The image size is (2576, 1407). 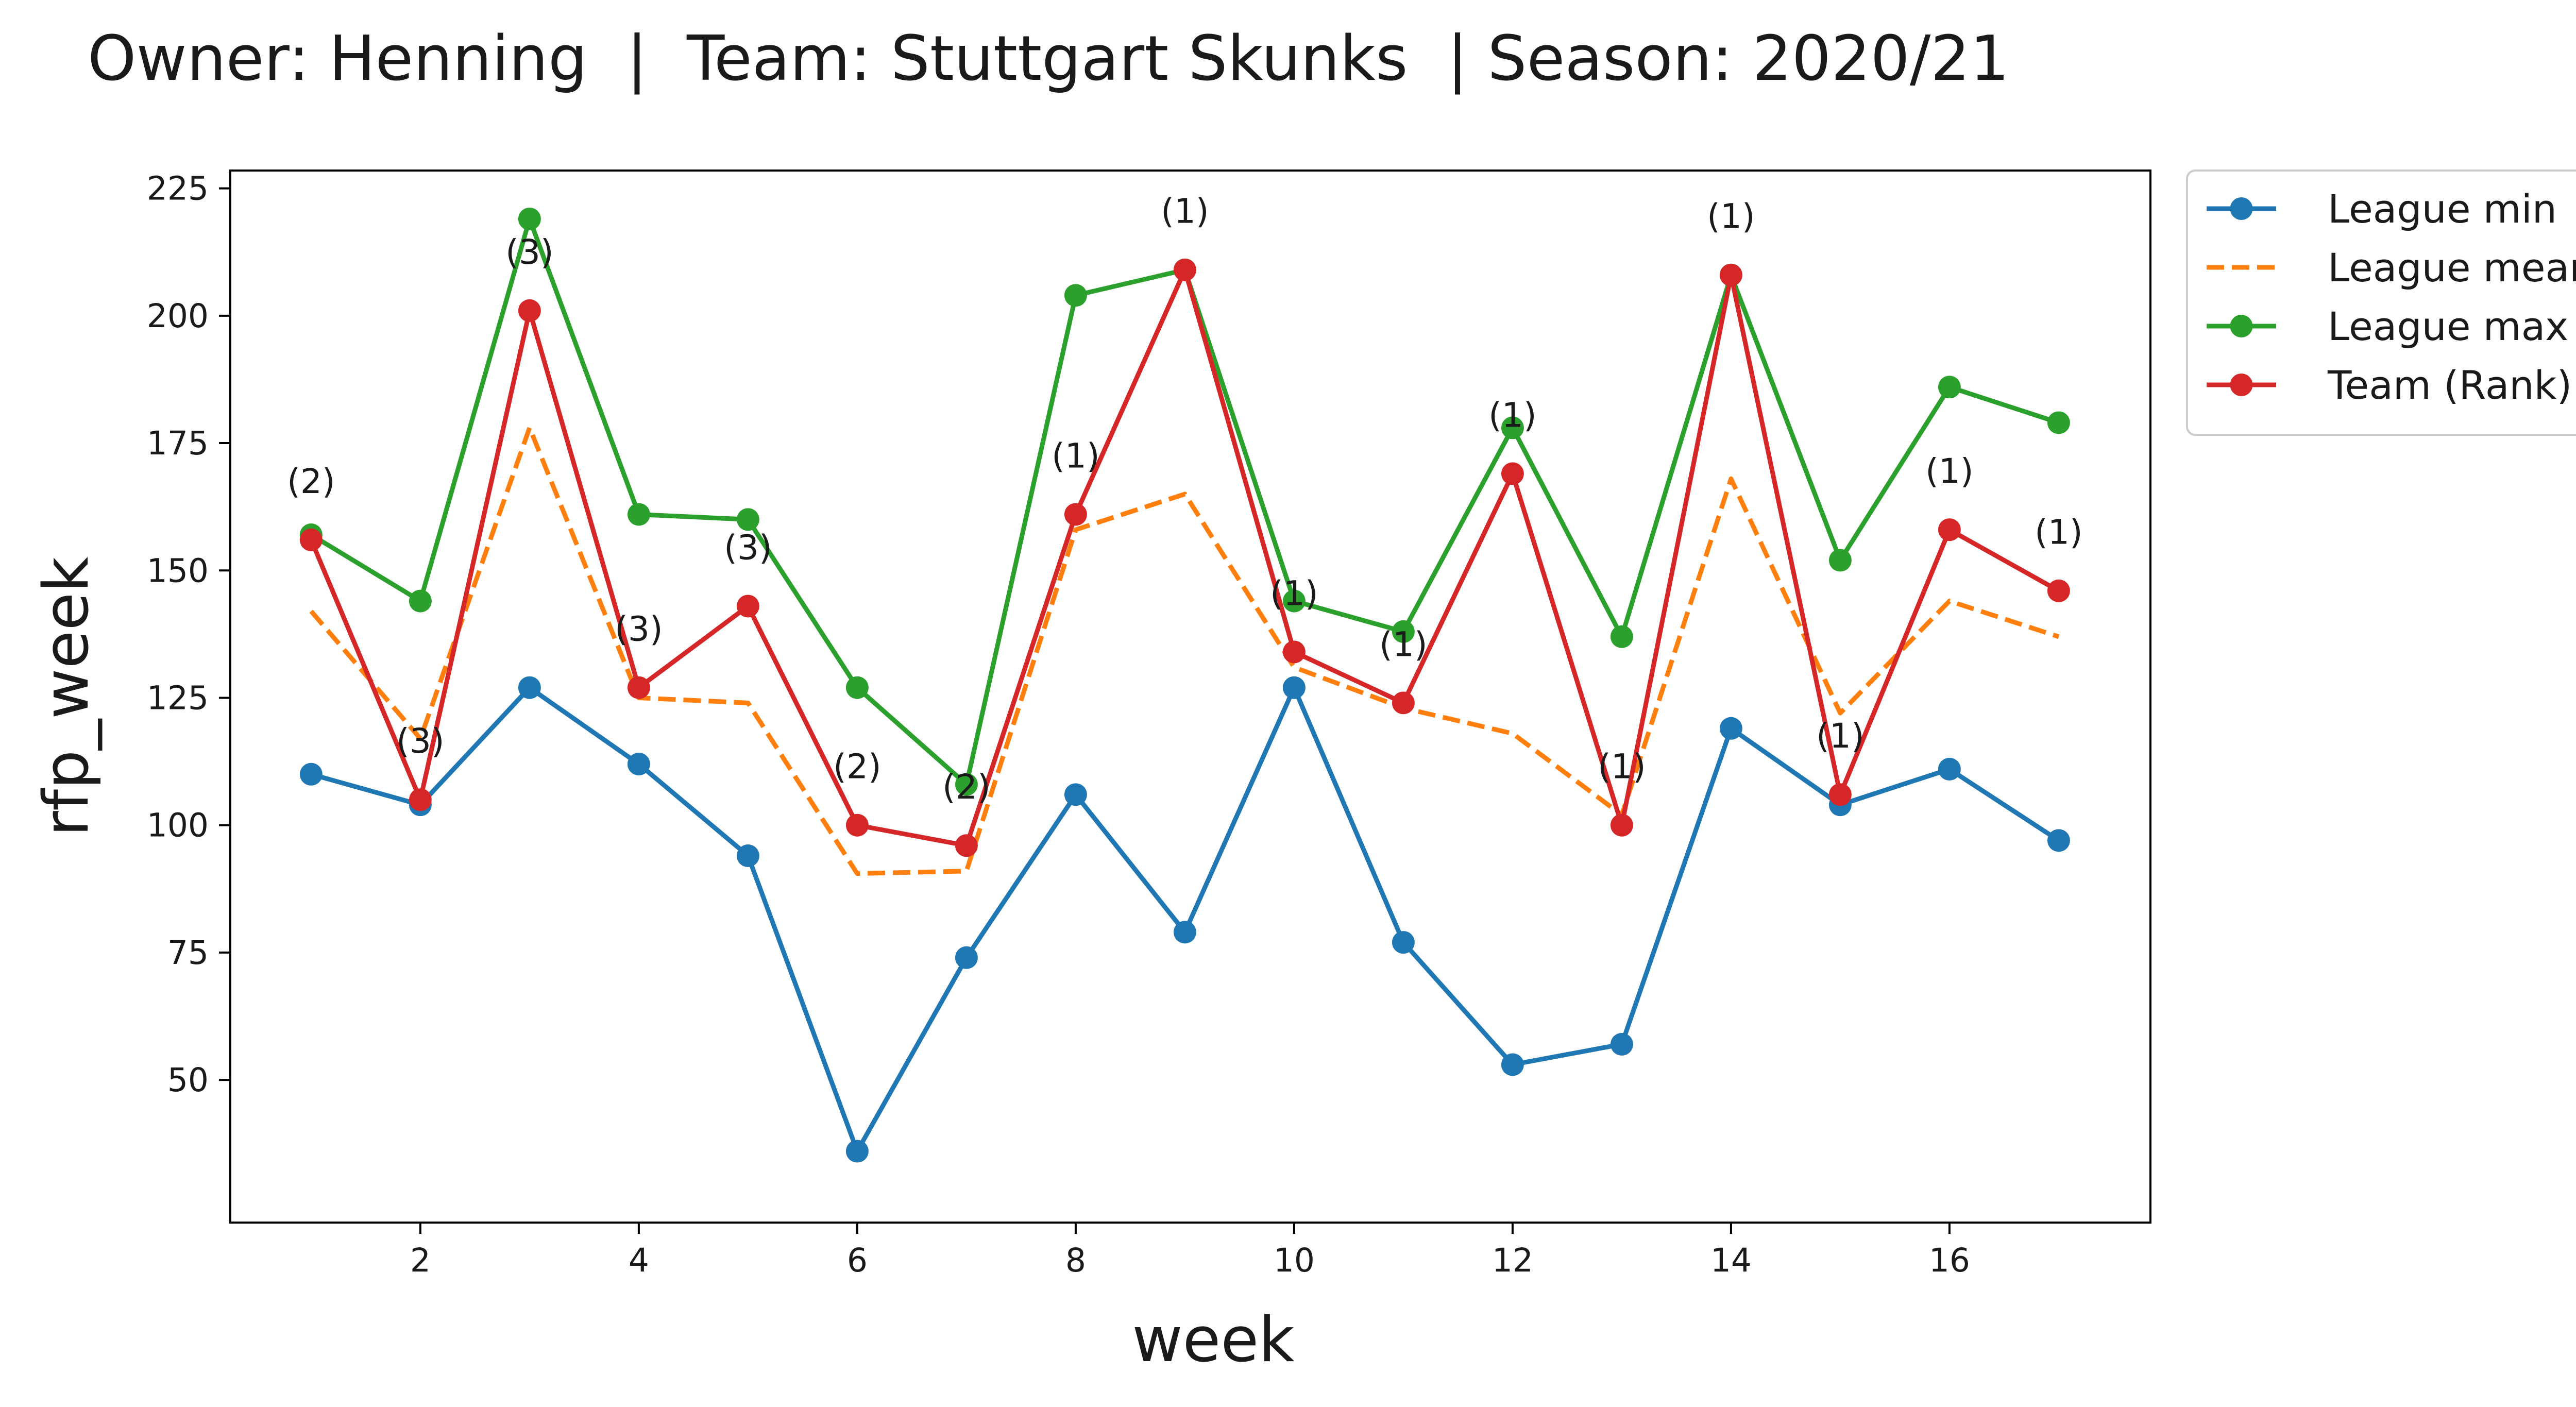 I want to click on rank-annotation-week-16: (1), so click(x=1949, y=471).